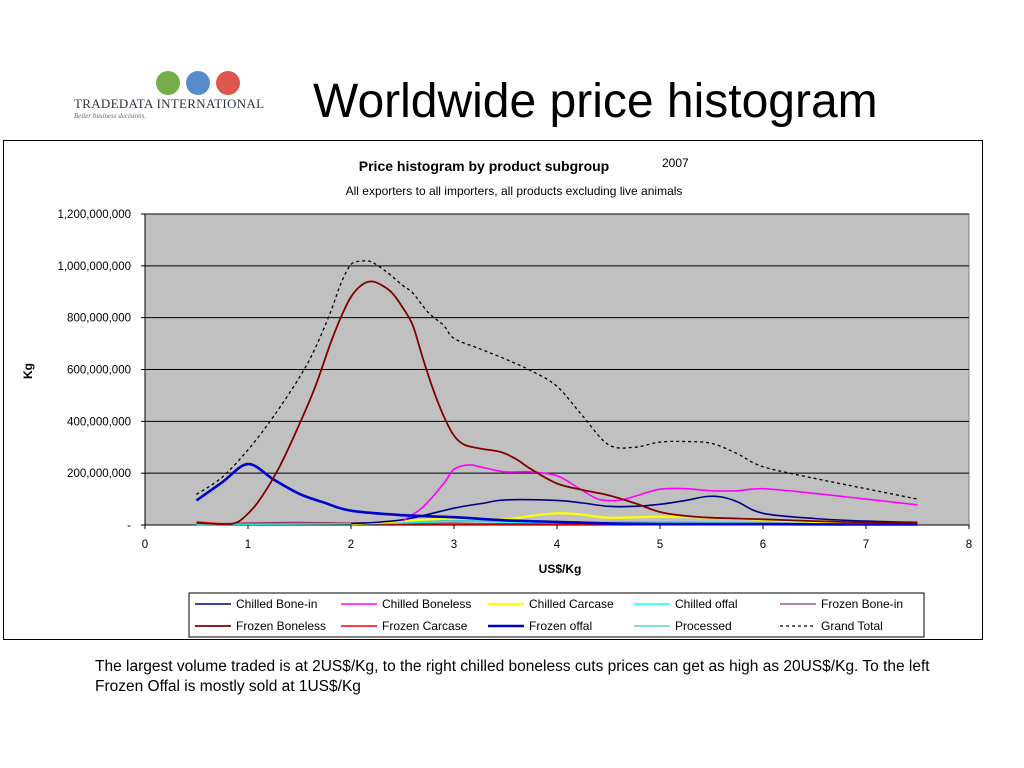 The image size is (1024, 768). I want to click on legend-label-chilled-carcase: Chilled Carcase, so click(571, 604).